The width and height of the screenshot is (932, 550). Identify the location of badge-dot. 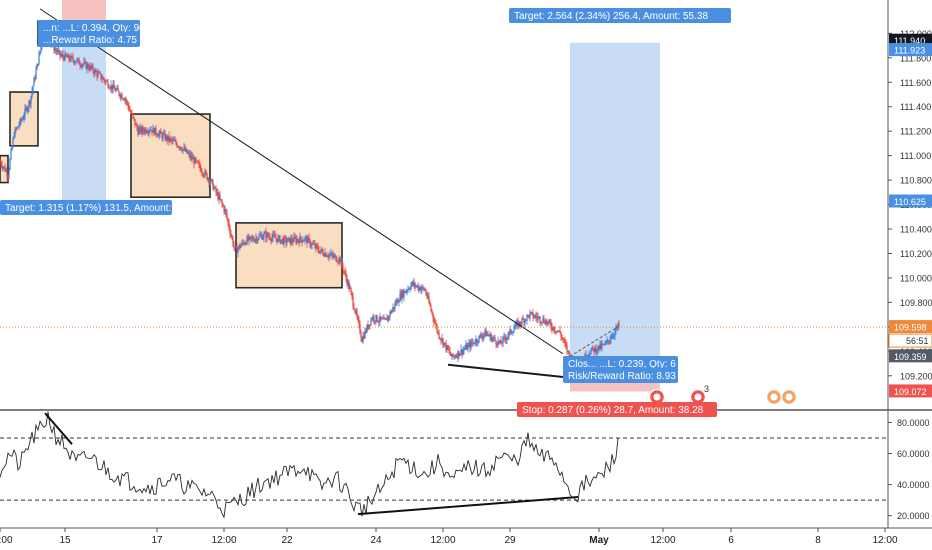
(698, 397).